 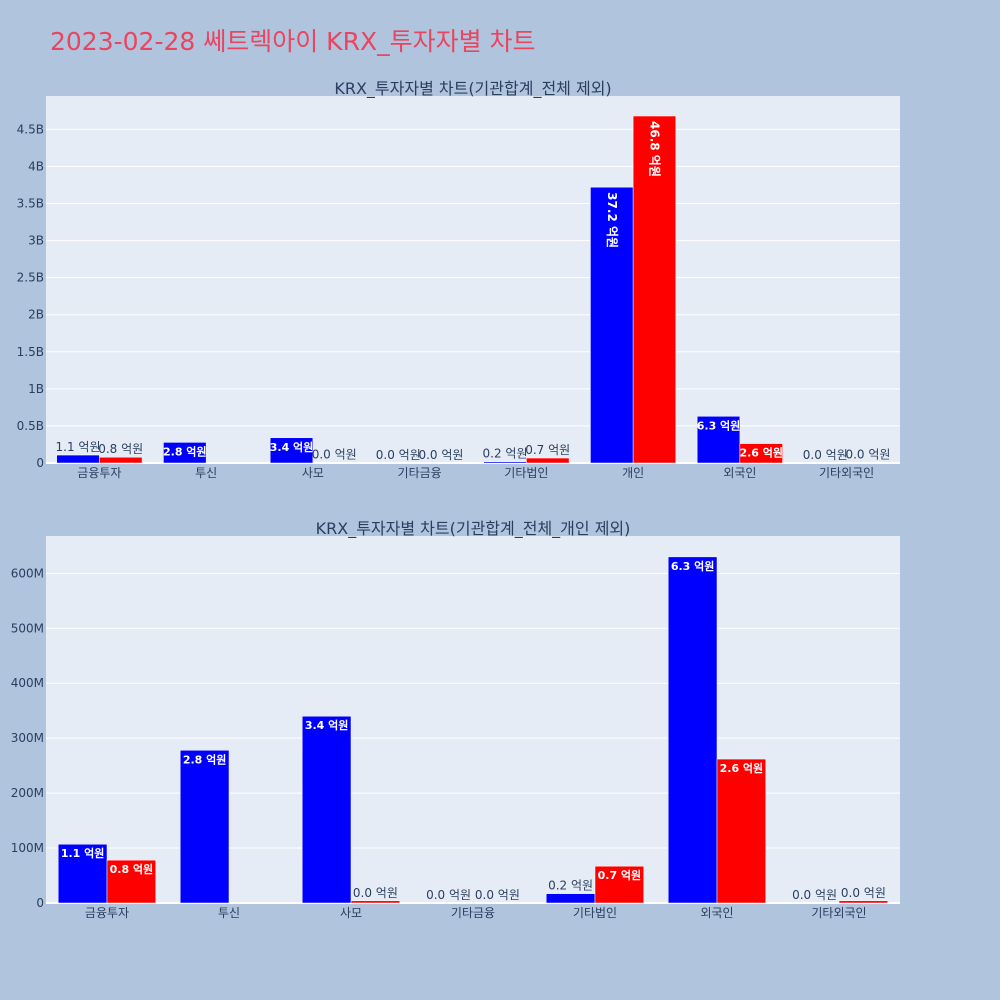 What do you see at coordinates (36, 241) in the screenshot?
I see `y-tick-label: 3B` at bounding box center [36, 241].